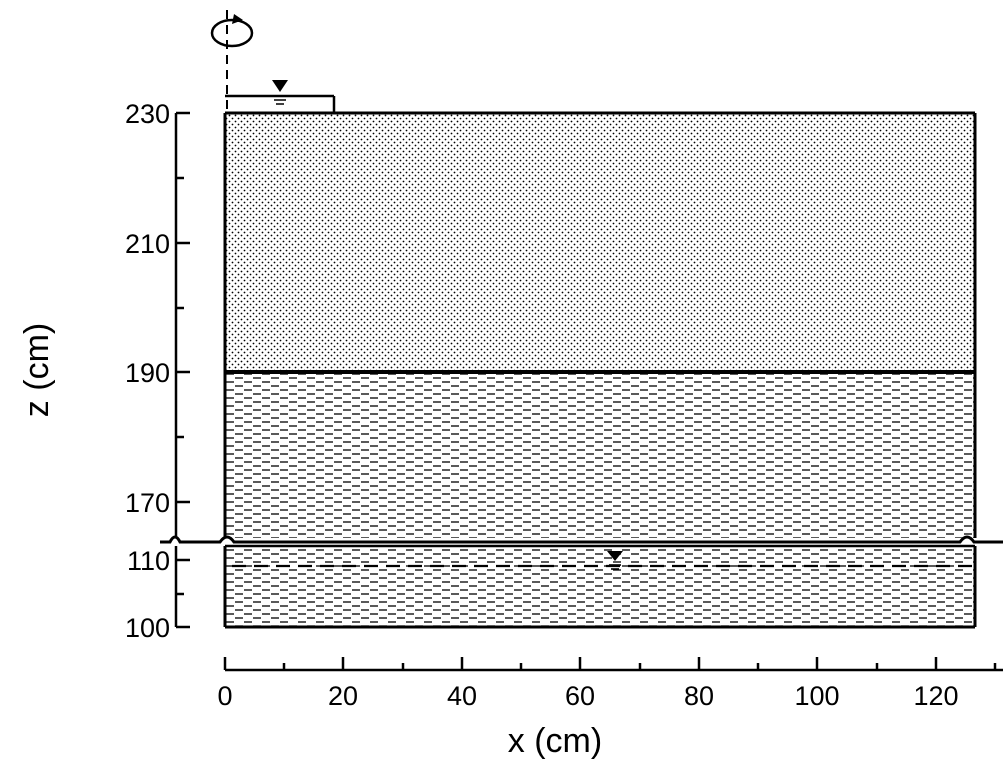 Image resolution: width=1005 pixels, height=769 pixels. Describe the element at coordinates (147, 244) in the screenshot. I see `y-tick-label-210: 210` at that location.